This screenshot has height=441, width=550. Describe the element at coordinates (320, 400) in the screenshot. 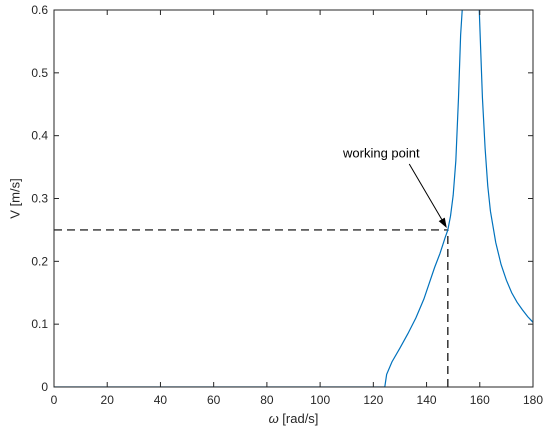

I see `x-tick-label: 100` at that location.